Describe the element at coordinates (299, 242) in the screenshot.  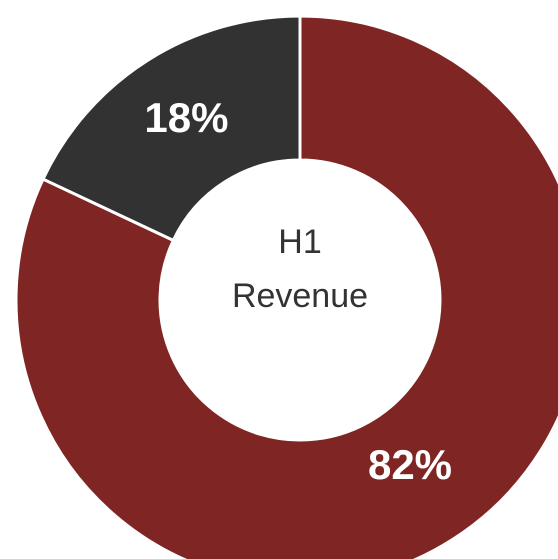
I see `center-title: H1` at that location.